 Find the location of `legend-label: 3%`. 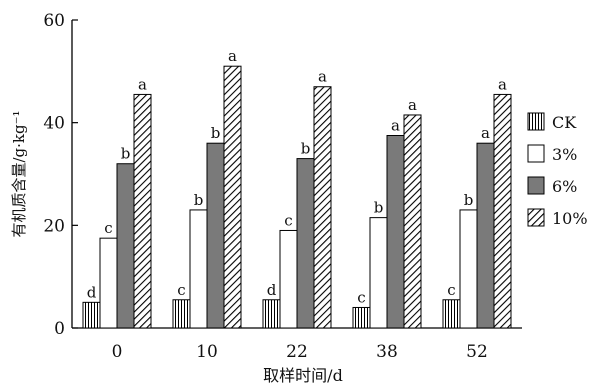

legend-label: 3% is located at coordinates (564, 154).